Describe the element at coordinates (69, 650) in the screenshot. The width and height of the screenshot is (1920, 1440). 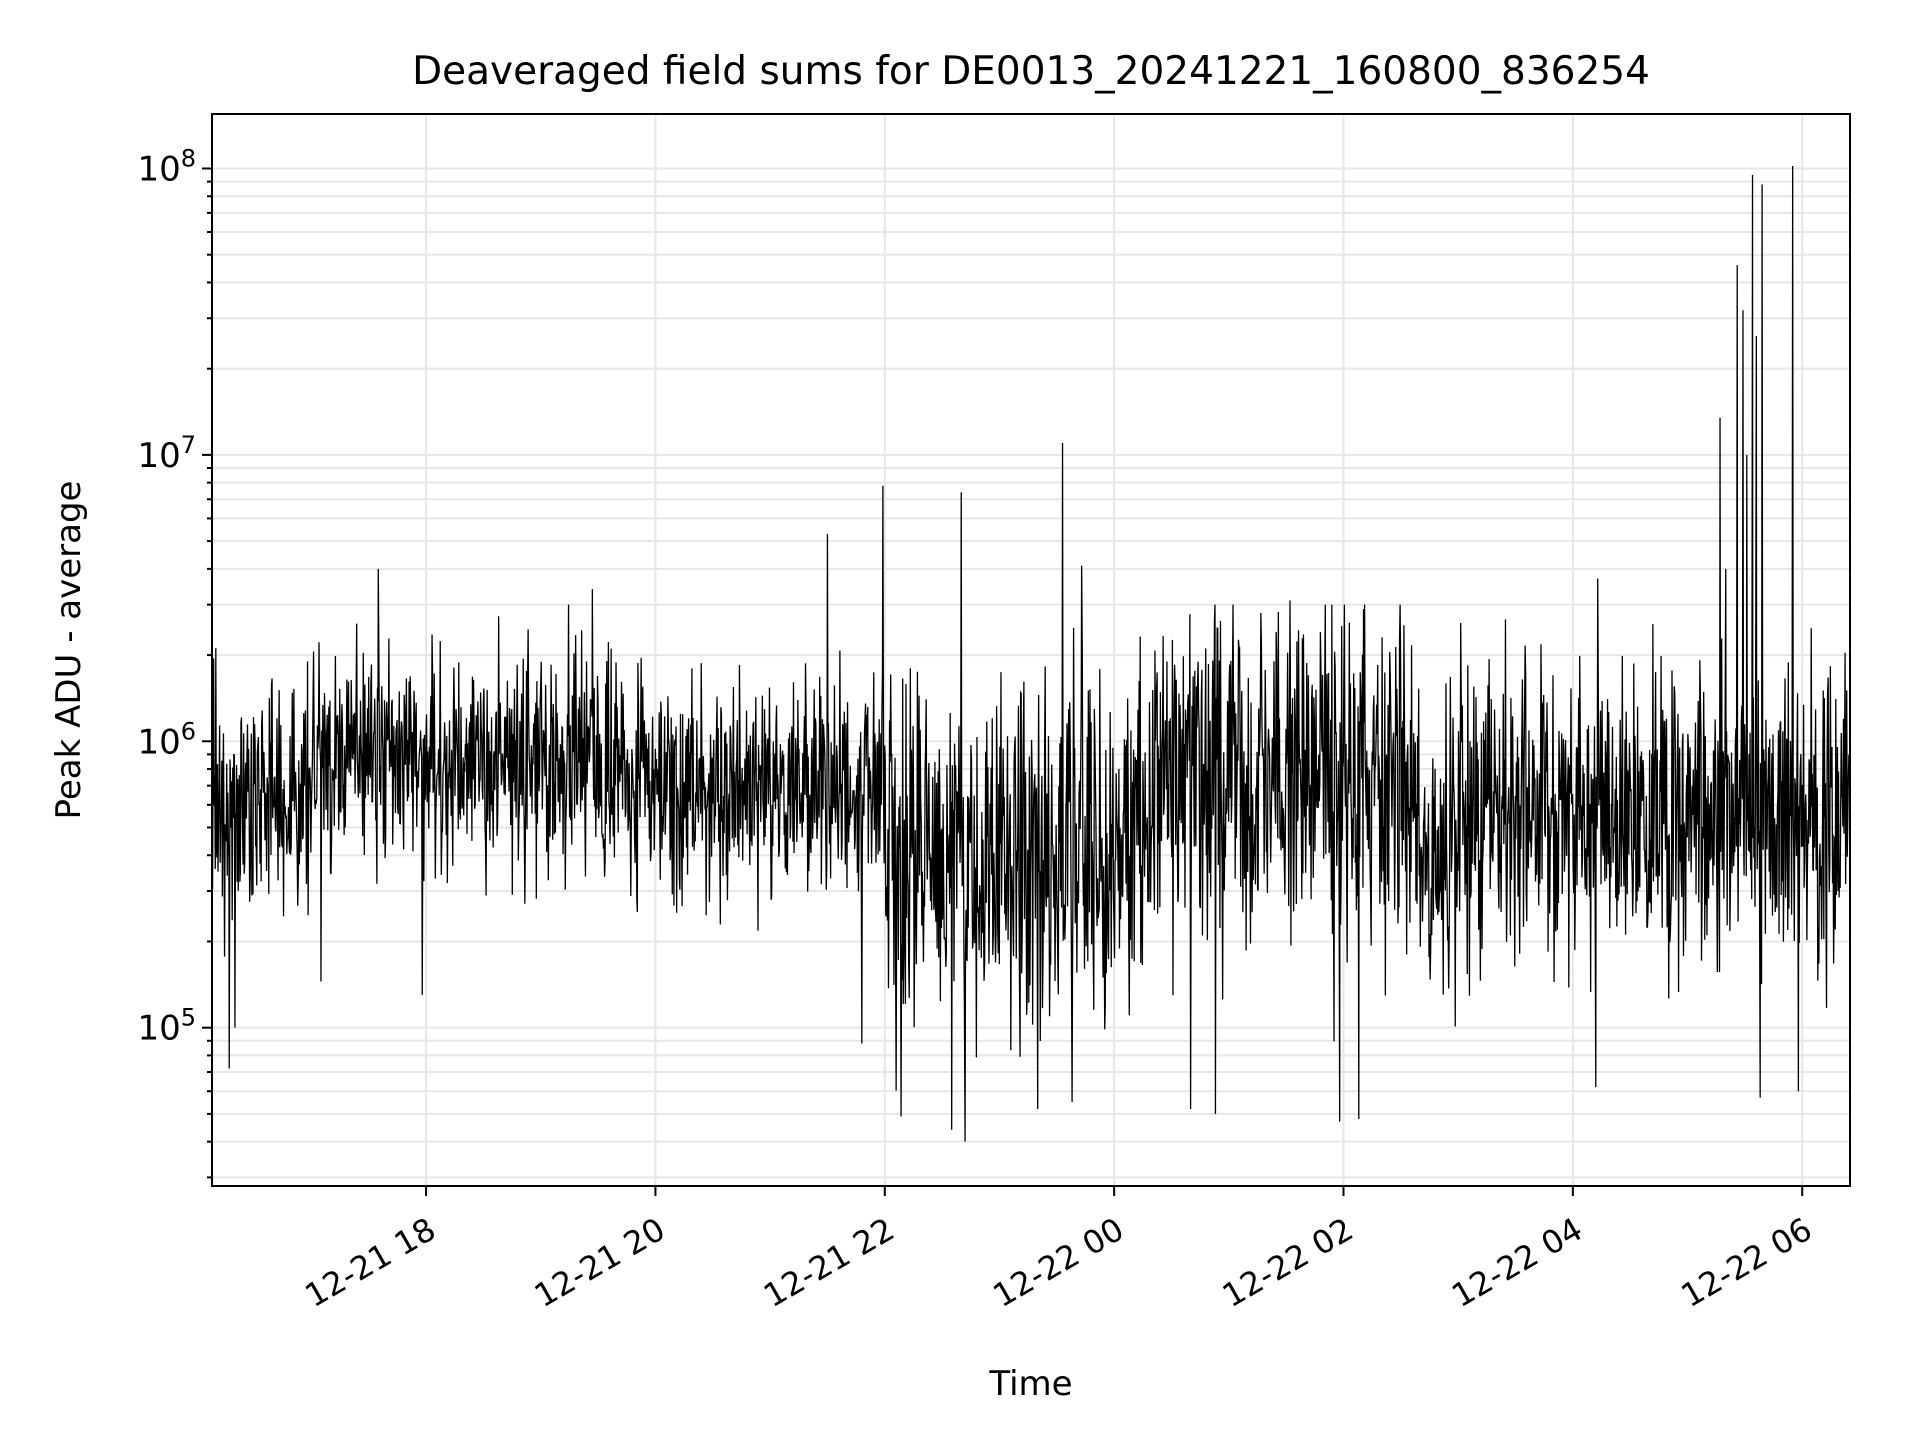
I see `y-axis-label: Peak ADU - average` at that location.